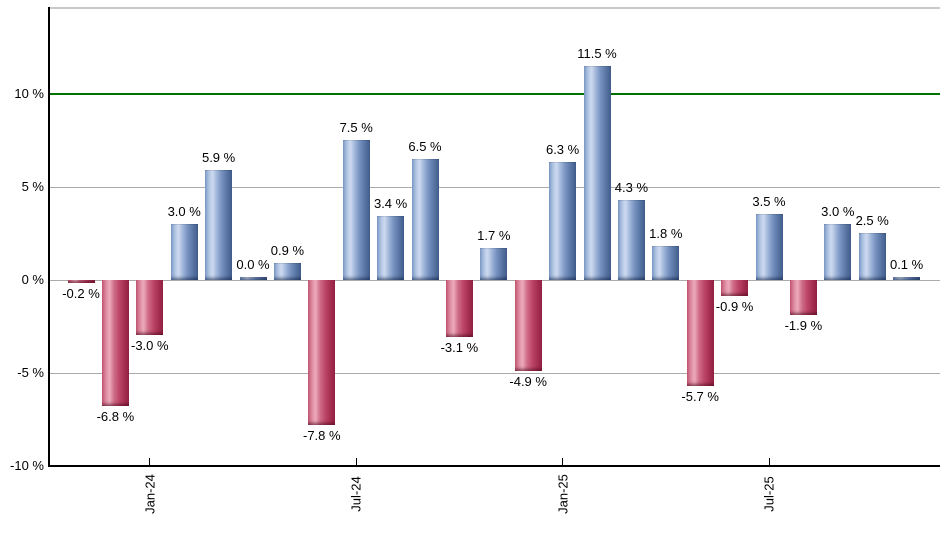  I want to click on y-tick-label: 10 %, so click(29, 93).